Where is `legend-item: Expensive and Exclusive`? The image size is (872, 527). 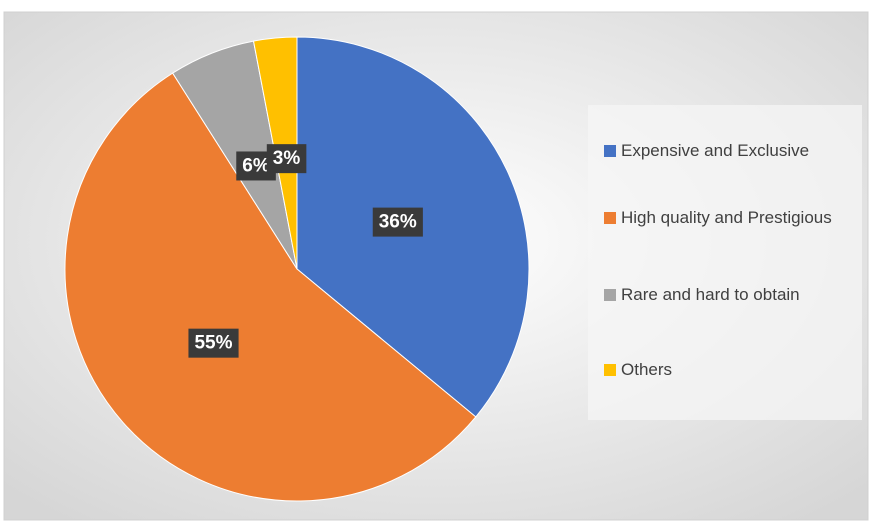 legend-item: Expensive and Exclusive is located at coordinates (721, 150).